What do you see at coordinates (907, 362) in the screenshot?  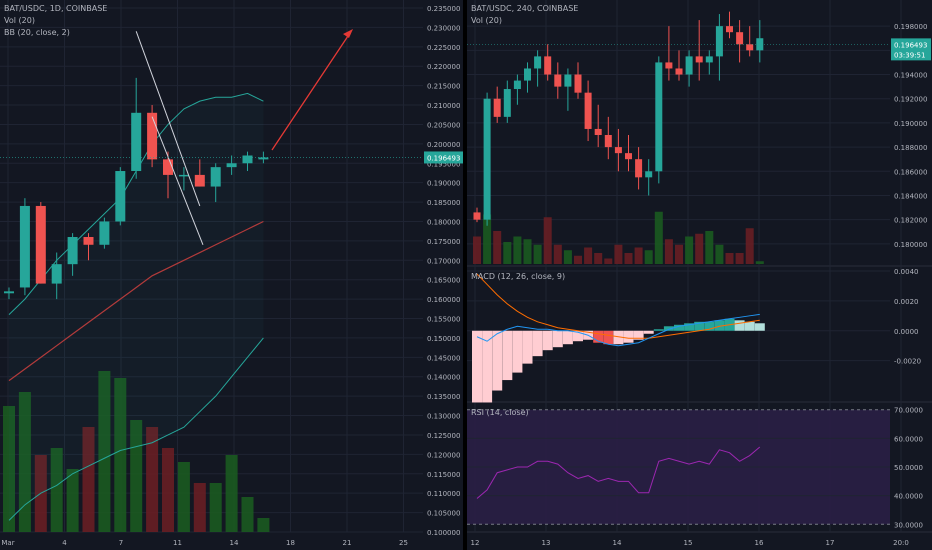 I see `macd-tick-label: -0.0020` at bounding box center [907, 362].